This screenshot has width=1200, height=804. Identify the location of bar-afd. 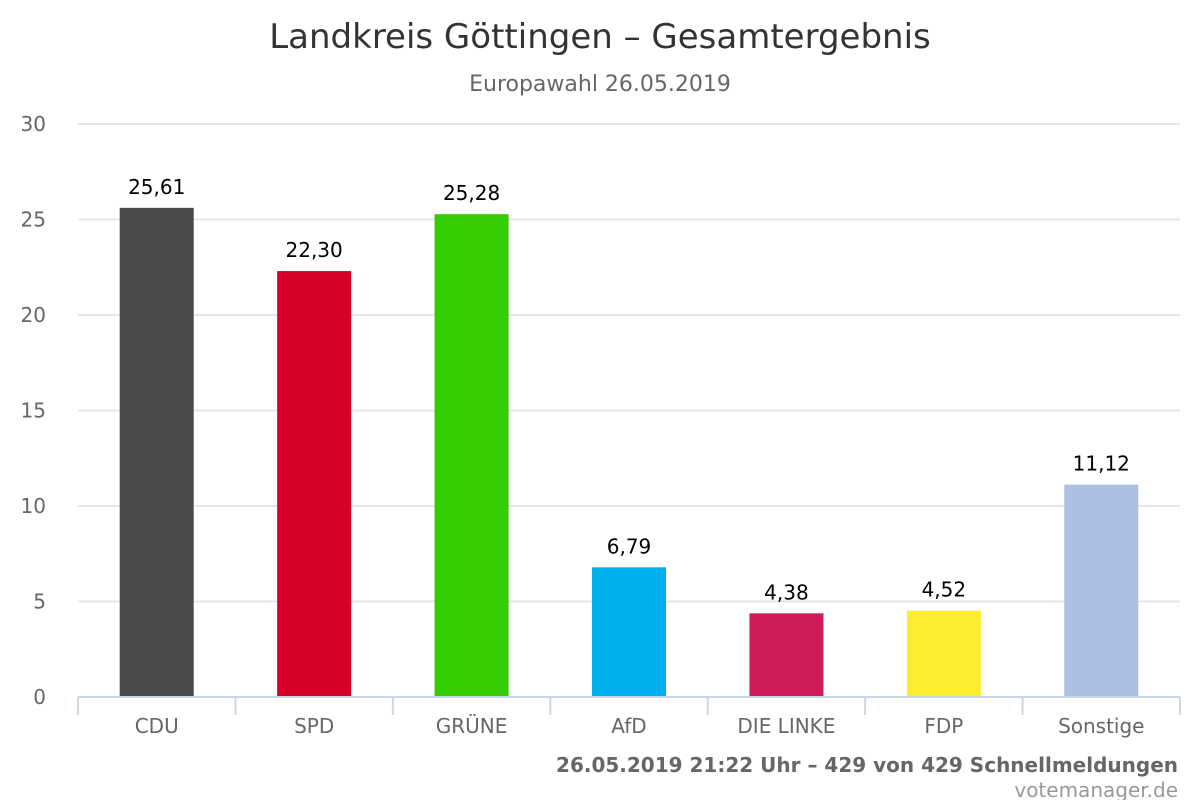
(629, 632).